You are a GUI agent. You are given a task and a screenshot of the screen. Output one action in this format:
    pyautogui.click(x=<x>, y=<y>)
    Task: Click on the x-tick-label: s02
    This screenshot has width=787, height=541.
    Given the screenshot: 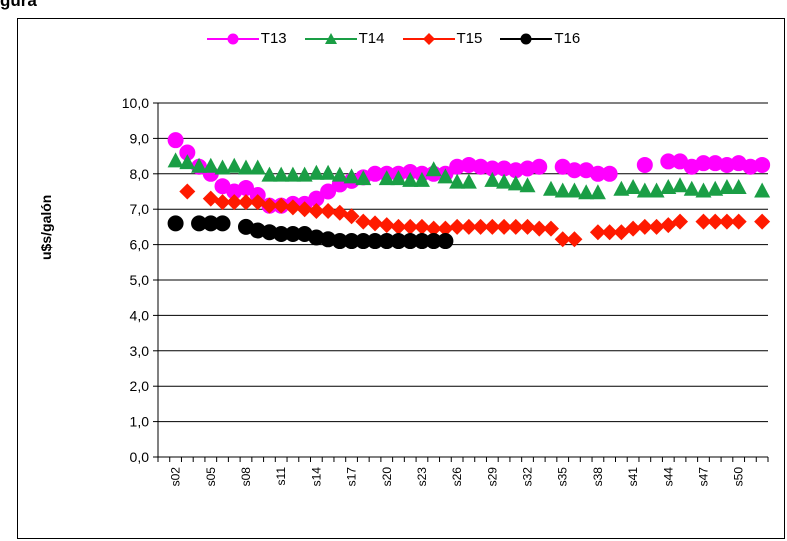 What is the action you would take?
    pyautogui.click(x=176, y=477)
    